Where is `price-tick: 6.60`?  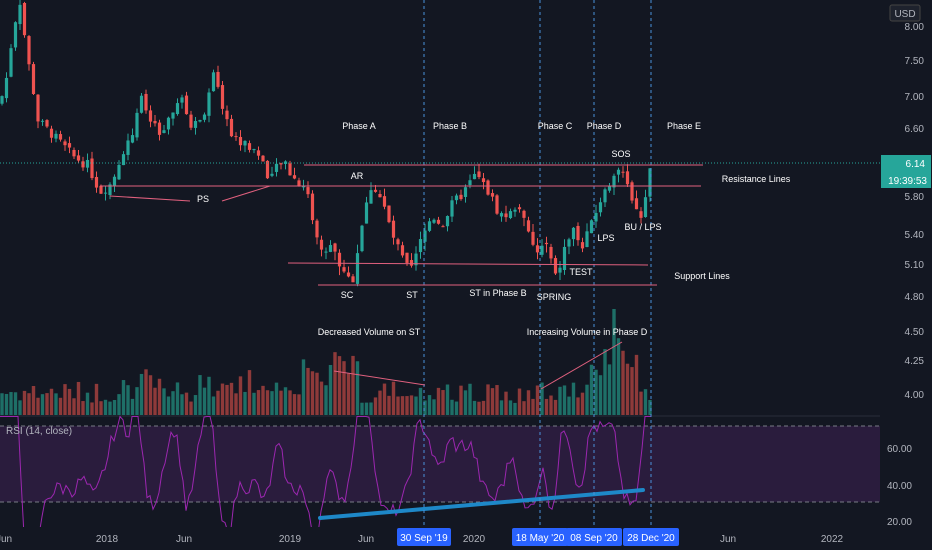 price-tick: 6.60 is located at coordinates (915, 129).